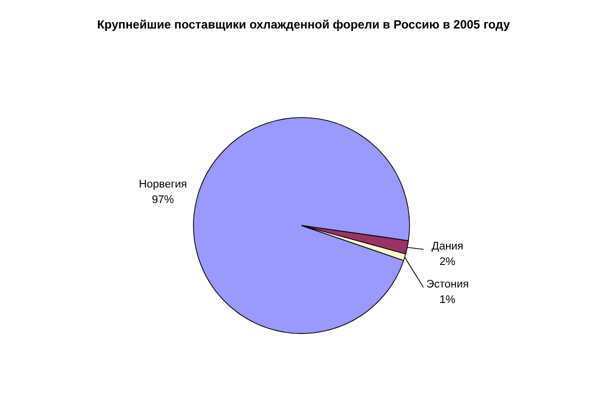 The width and height of the screenshot is (606, 412). I want to click on chart-title: Крупнейшие поставщики охлажденной форели в Россию в 2005 году, so click(303, 25).